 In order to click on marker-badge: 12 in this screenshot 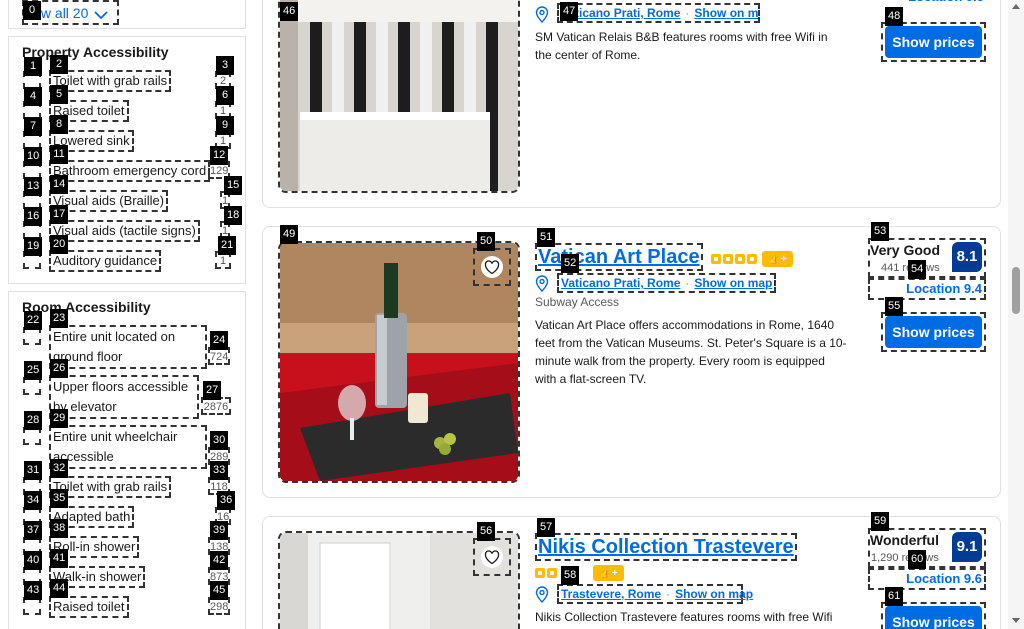, I will do `click(219, 155)`.